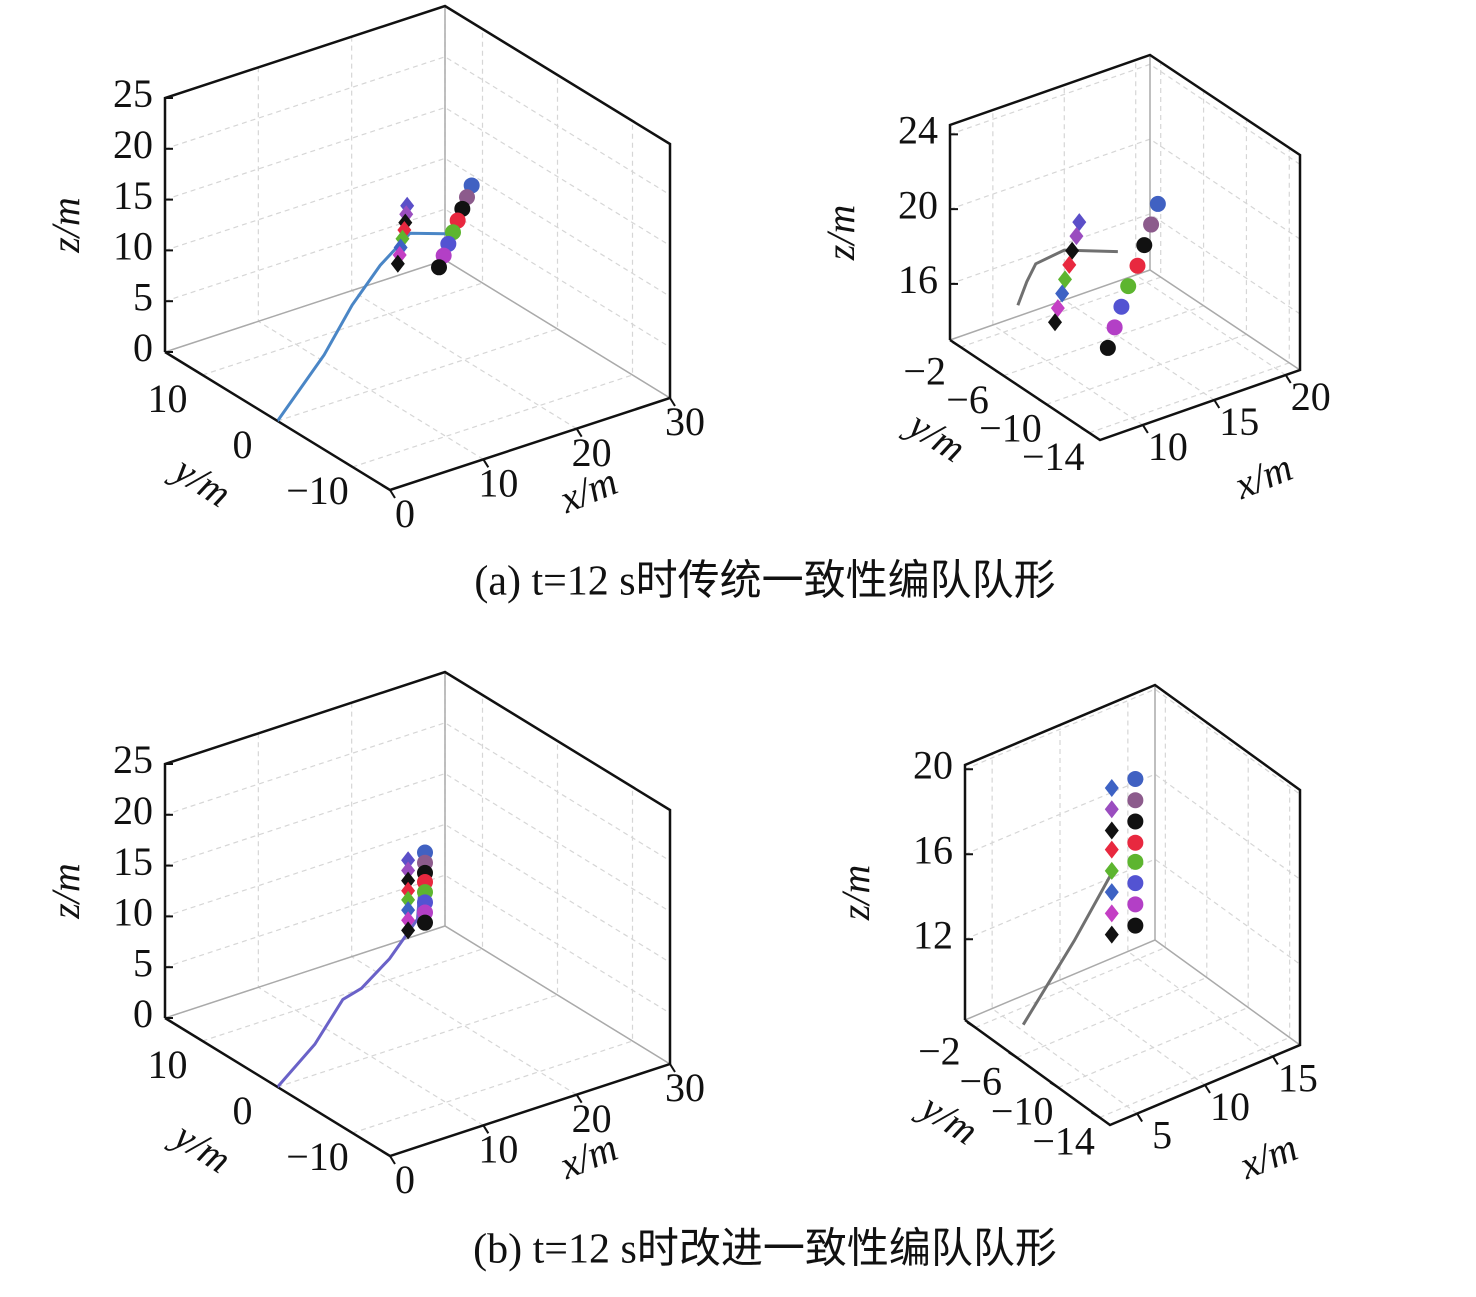  I want to click on y-tick-label: 10, so click(168, 398).